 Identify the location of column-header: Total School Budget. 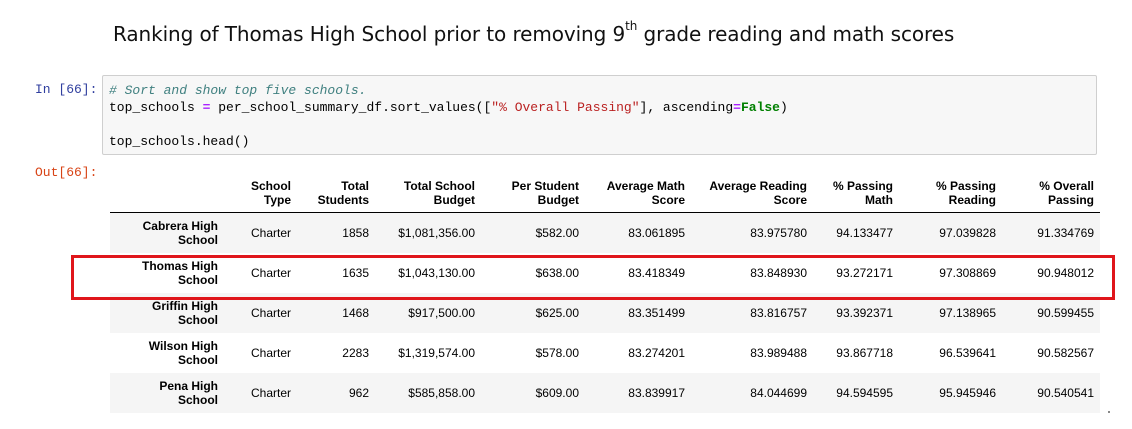
(428, 193).